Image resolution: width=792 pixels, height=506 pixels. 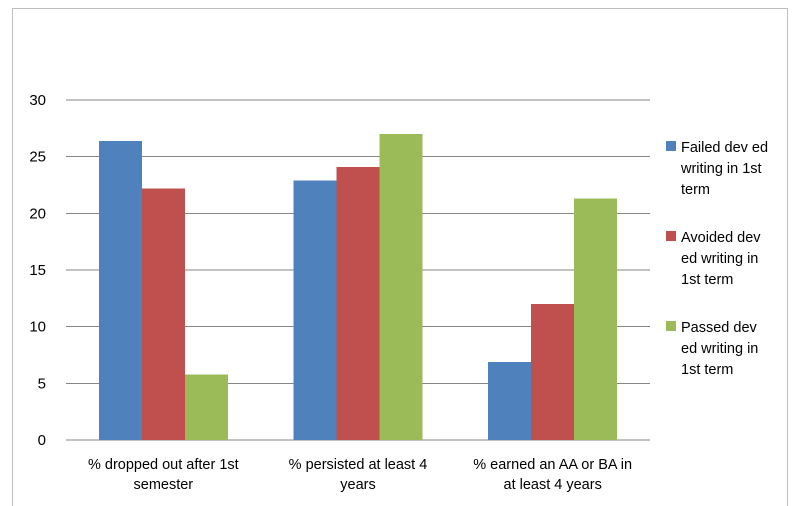 What do you see at coordinates (42, 383) in the screenshot?
I see `y-tick-label: 5` at bounding box center [42, 383].